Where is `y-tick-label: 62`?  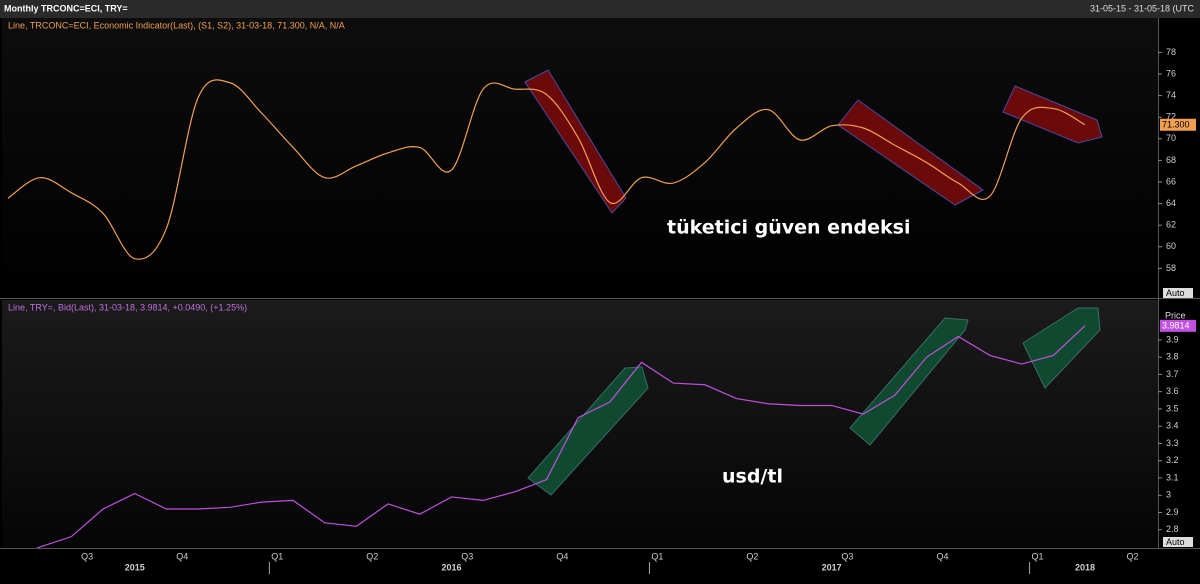 y-tick-label: 62 is located at coordinates (1171, 225).